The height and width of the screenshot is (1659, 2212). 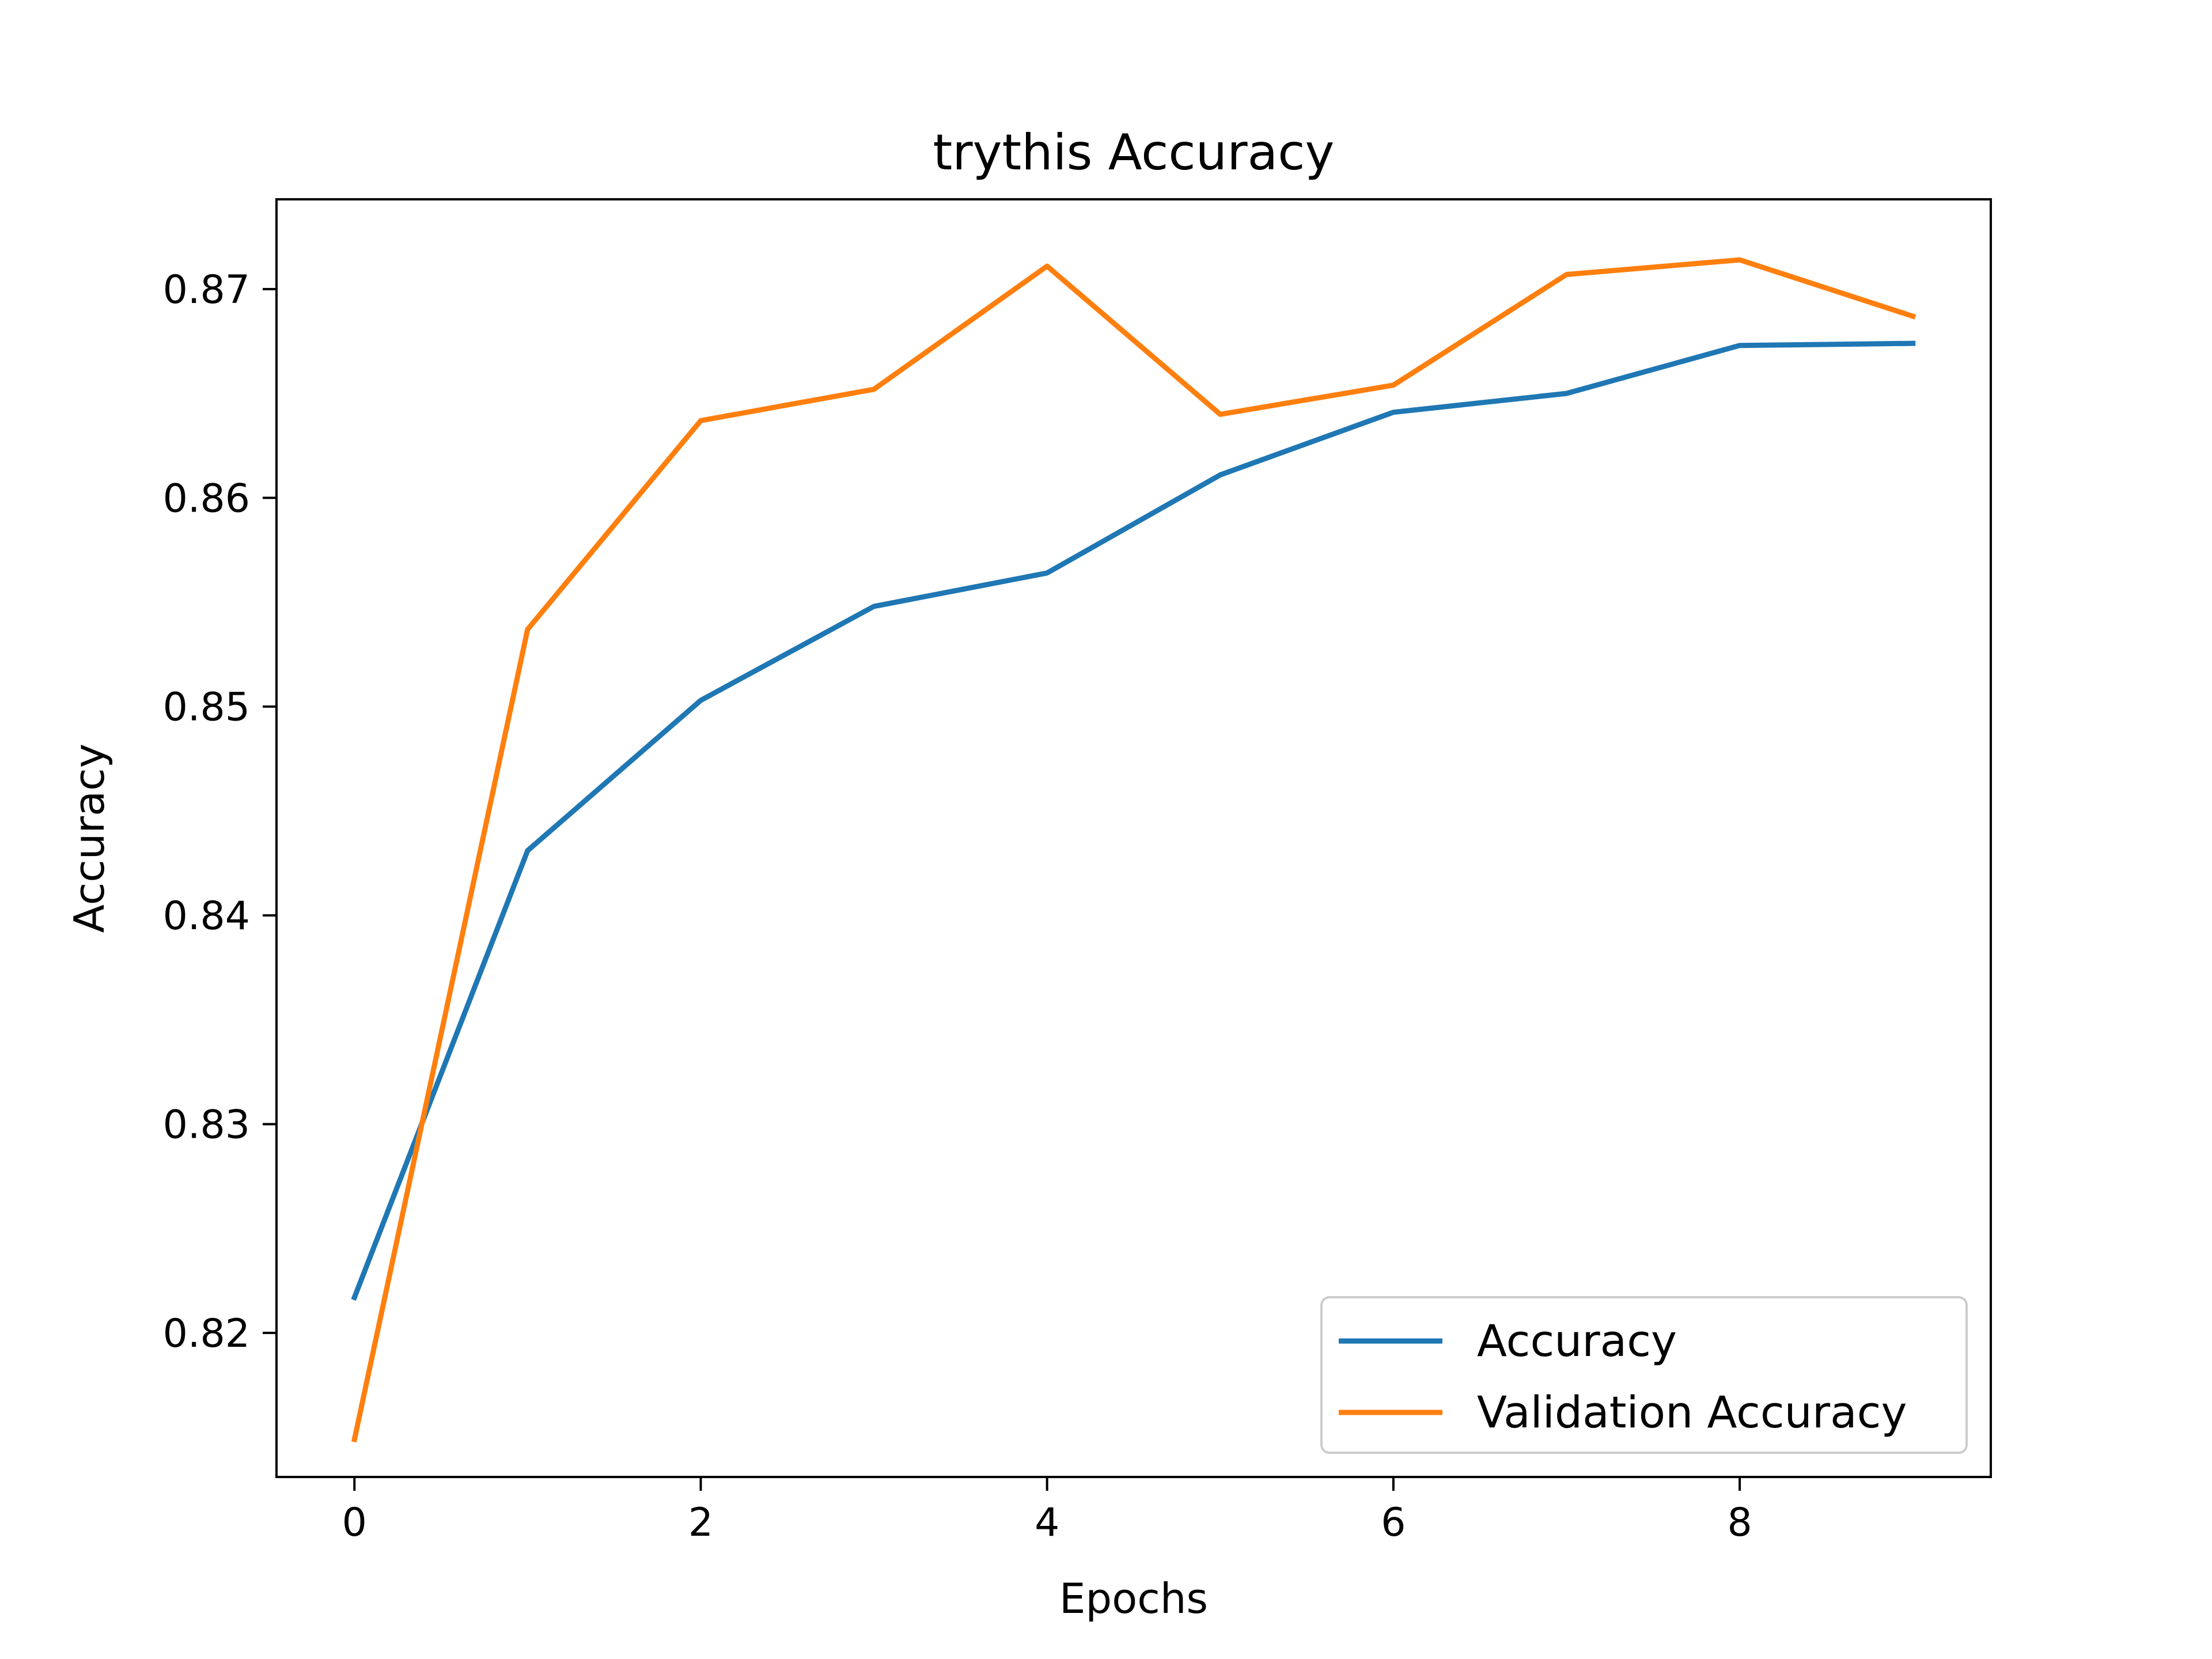 What do you see at coordinates (1692, 1412) in the screenshot?
I see `legend-label-validation-accuracy: Validation Accuracy` at bounding box center [1692, 1412].